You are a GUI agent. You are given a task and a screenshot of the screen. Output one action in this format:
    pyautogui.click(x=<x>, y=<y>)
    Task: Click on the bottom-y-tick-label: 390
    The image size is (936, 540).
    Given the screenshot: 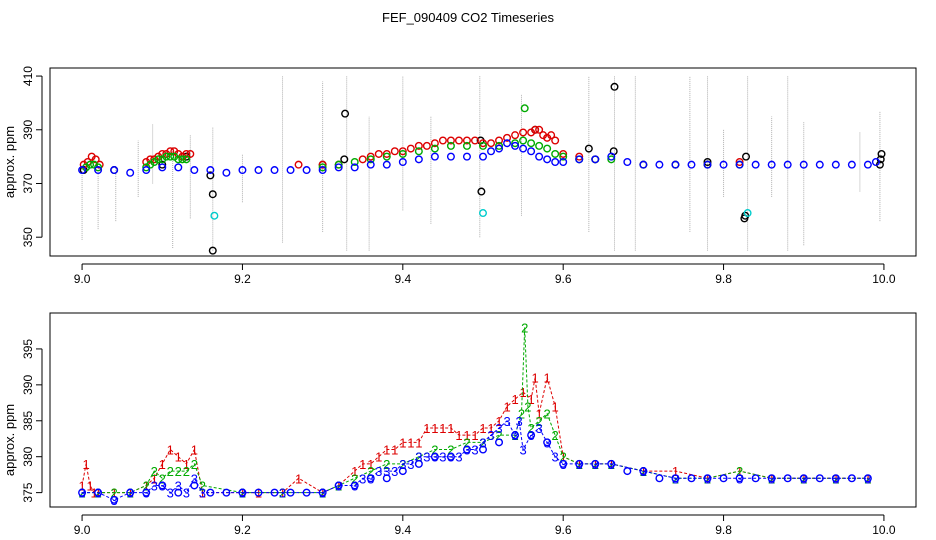 What is the action you would take?
    pyautogui.click(x=28, y=385)
    